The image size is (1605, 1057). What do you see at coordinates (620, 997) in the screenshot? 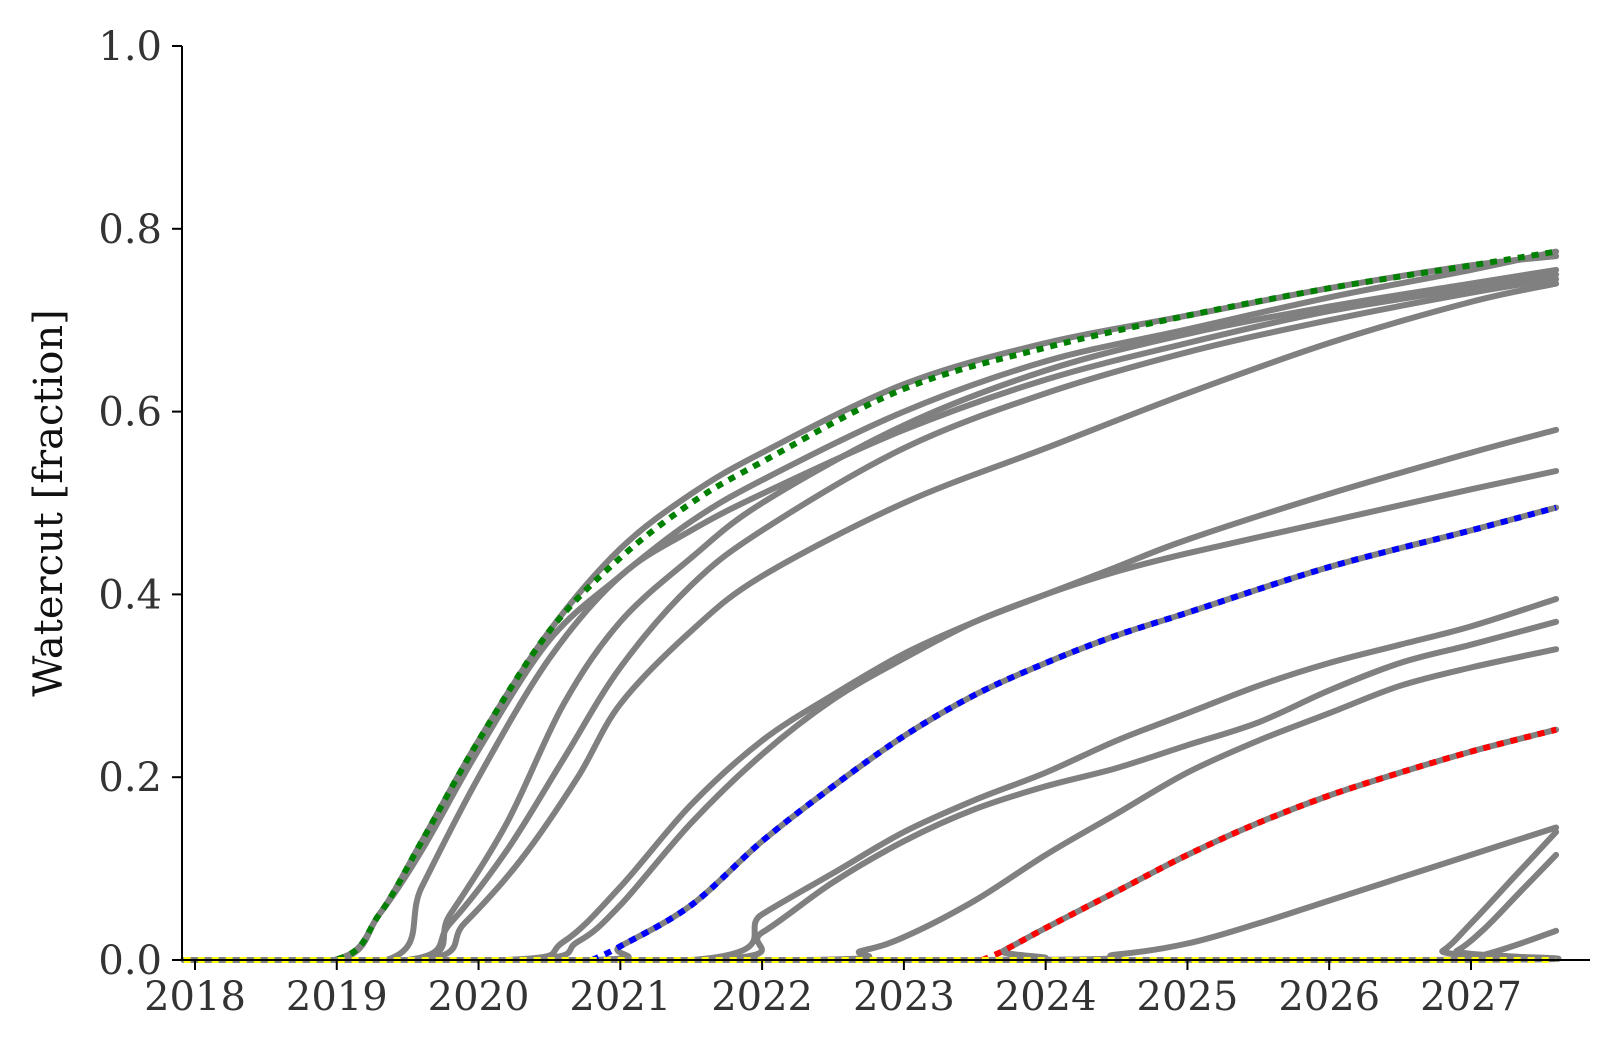
I see `x-tick-label: 2021` at bounding box center [620, 997].